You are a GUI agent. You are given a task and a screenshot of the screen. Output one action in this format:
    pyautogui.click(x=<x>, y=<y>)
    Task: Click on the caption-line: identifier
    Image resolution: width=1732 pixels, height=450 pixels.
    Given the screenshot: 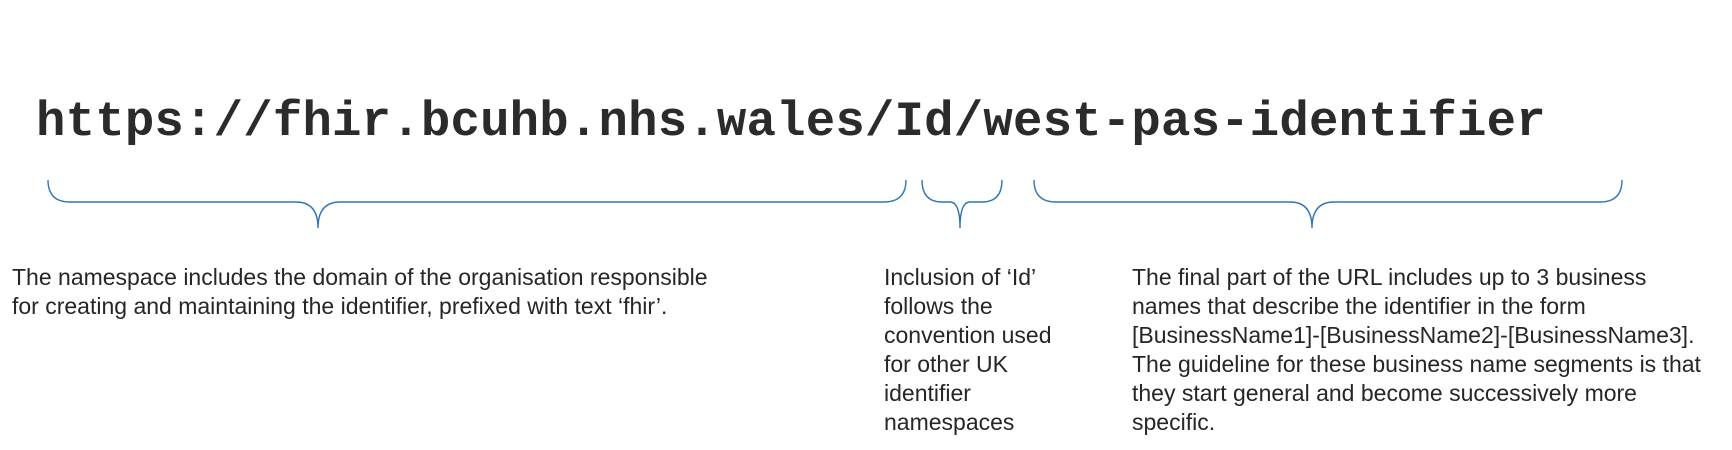 What is the action you would take?
    pyautogui.click(x=927, y=393)
    